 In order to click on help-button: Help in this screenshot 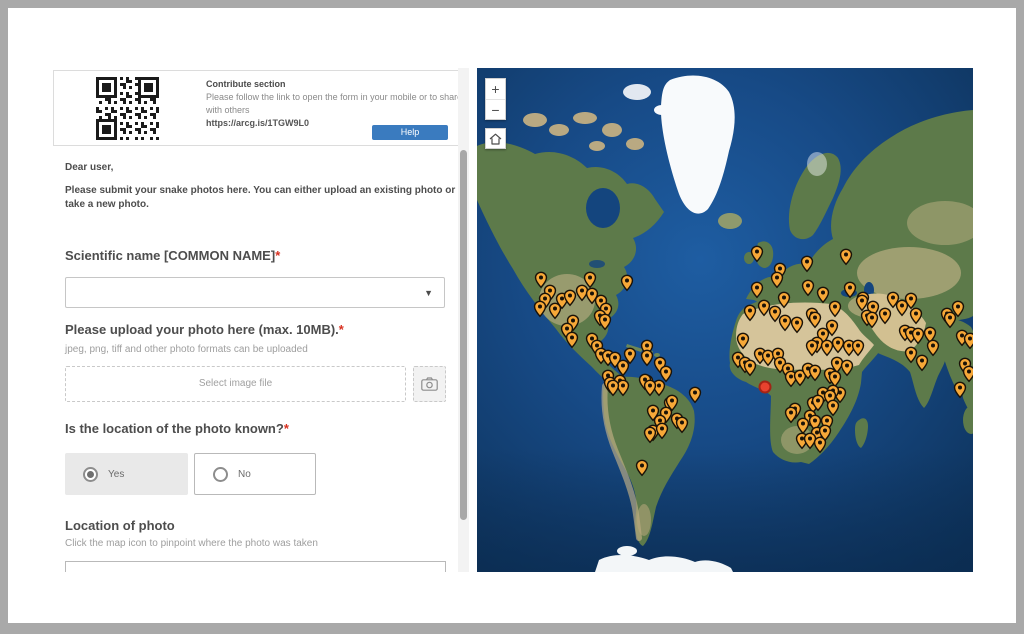, I will do `click(410, 132)`.